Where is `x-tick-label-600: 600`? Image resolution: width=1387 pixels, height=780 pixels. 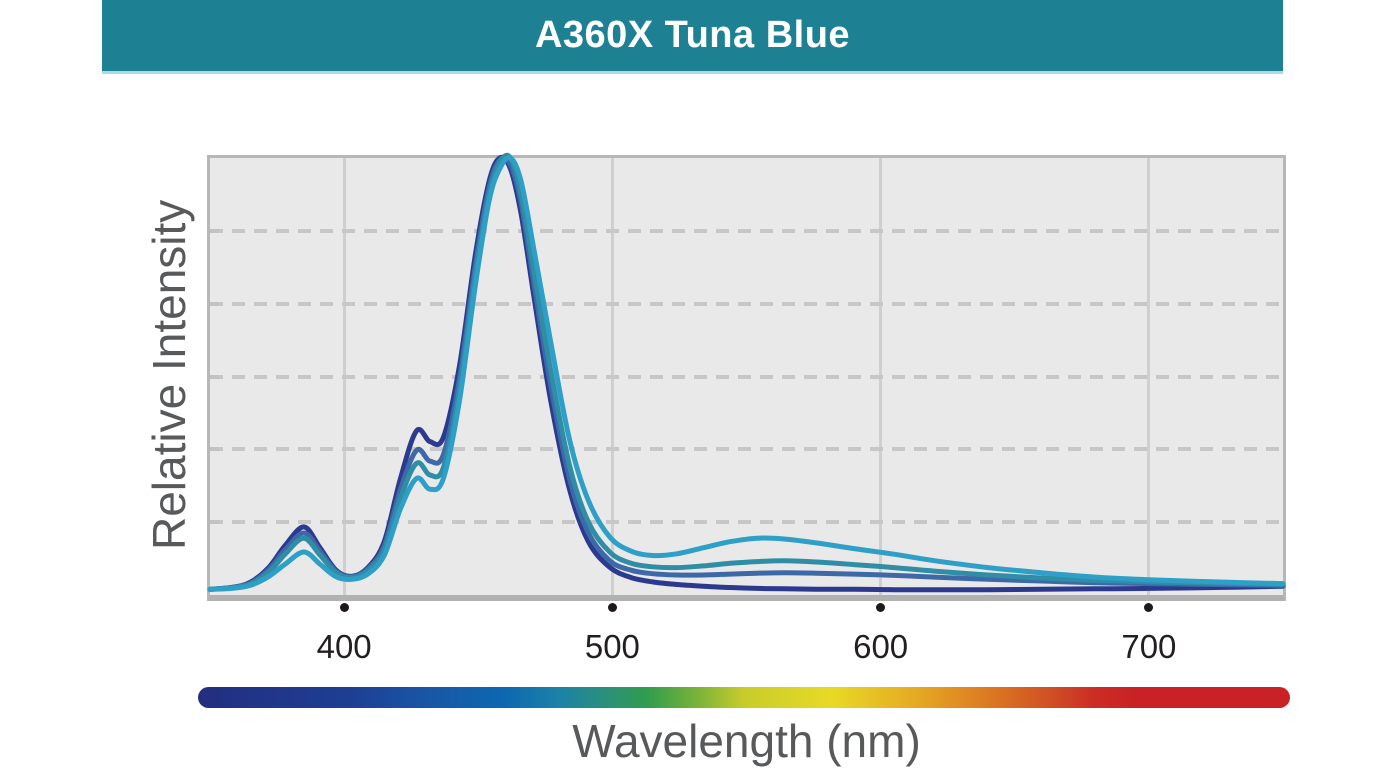 x-tick-label-600: 600 is located at coordinates (881, 646).